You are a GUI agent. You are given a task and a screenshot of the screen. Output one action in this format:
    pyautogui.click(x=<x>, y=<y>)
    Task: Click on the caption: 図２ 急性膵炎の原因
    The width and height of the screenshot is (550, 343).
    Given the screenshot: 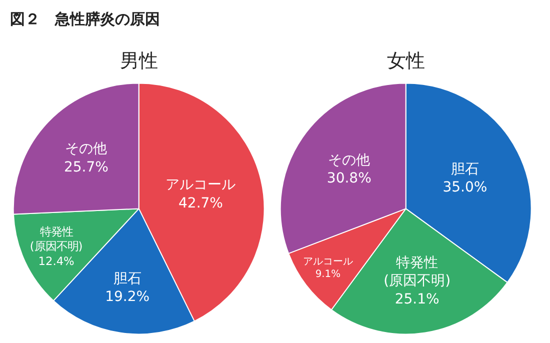 What is the action you would take?
    pyautogui.click(x=85, y=19)
    